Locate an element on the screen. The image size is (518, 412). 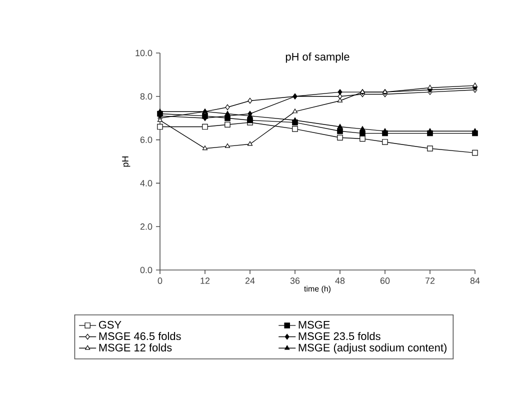
legend-label: MSGE is located at coordinates (314, 324).